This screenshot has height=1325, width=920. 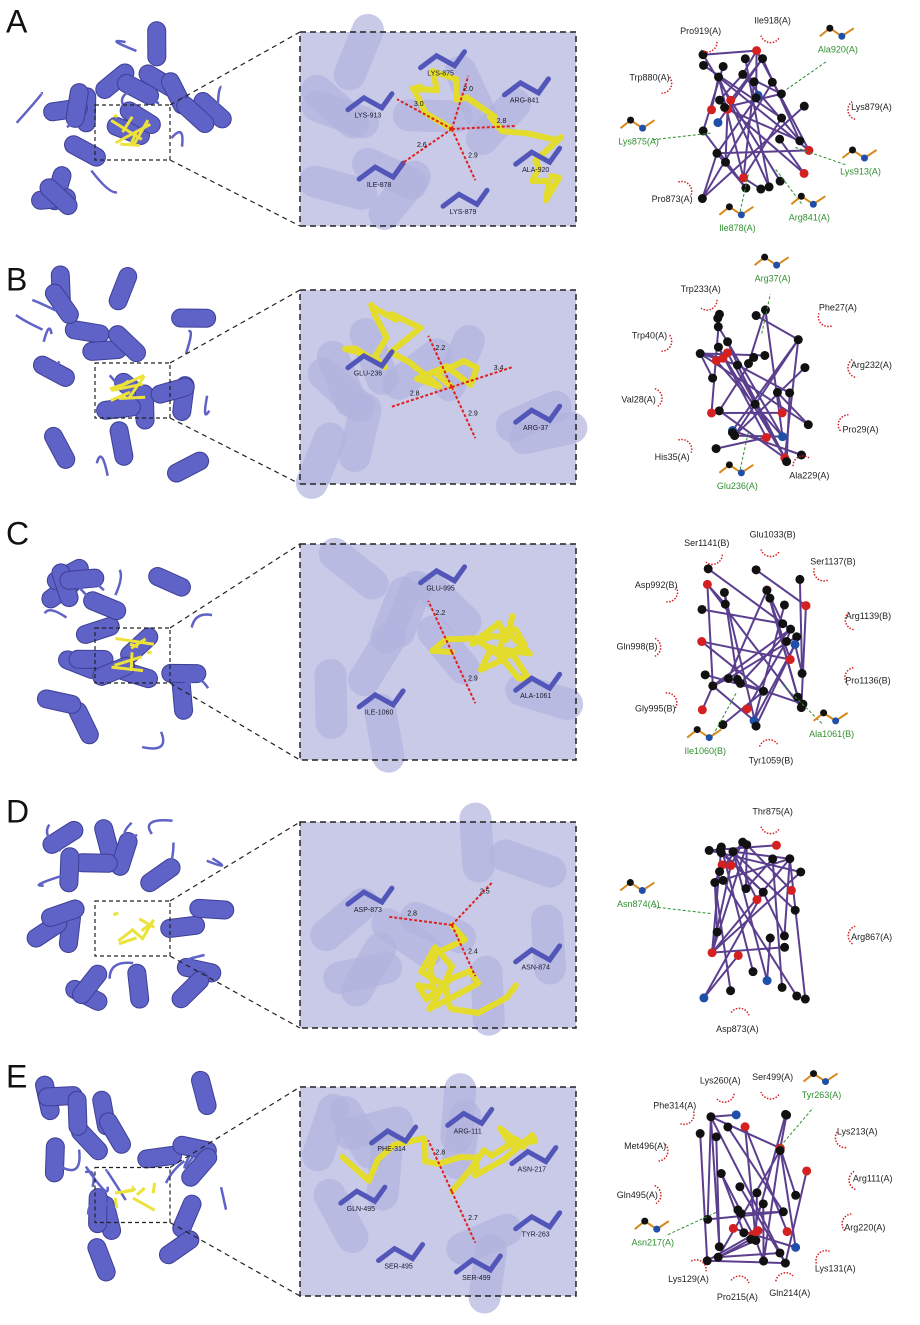 What do you see at coordinates (649, 77) in the screenshot?
I see `residue-label: Trp880(A)` at bounding box center [649, 77].